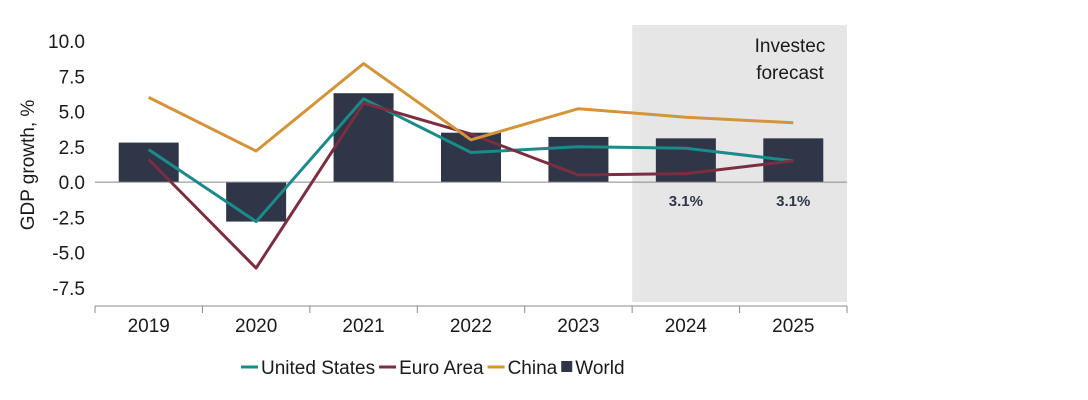 This screenshot has width=1088, height=400. Describe the element at coordinates (72, 113) in the screenshot. I see `y-tick-label: 5.0` at that location.